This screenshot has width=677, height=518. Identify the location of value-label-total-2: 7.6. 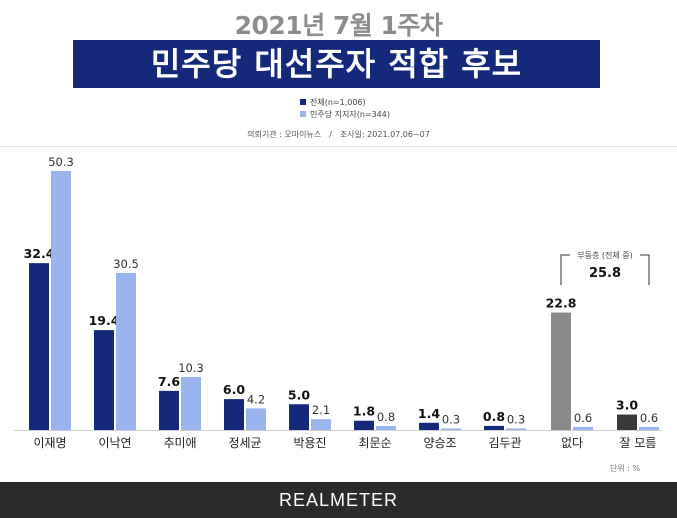
(169, 381).